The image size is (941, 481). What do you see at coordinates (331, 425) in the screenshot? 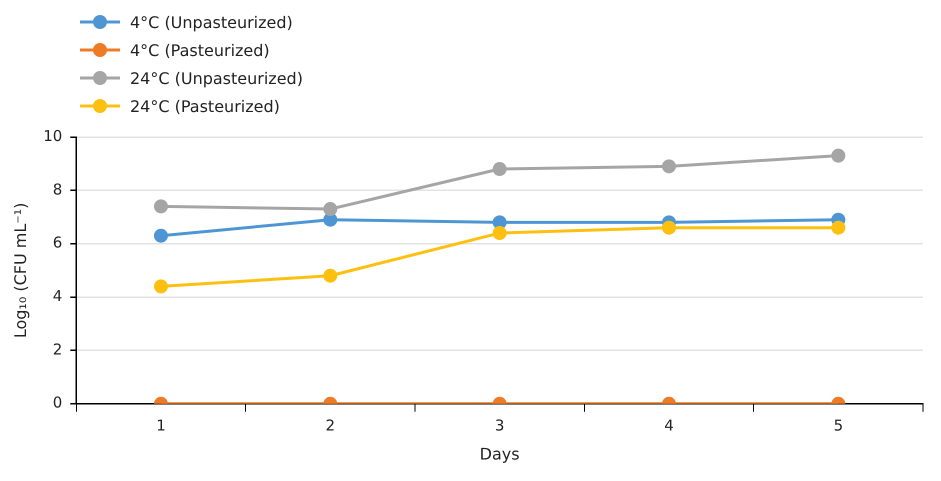
I see `x-tick-label: 2` at bounding box center [331, 425].